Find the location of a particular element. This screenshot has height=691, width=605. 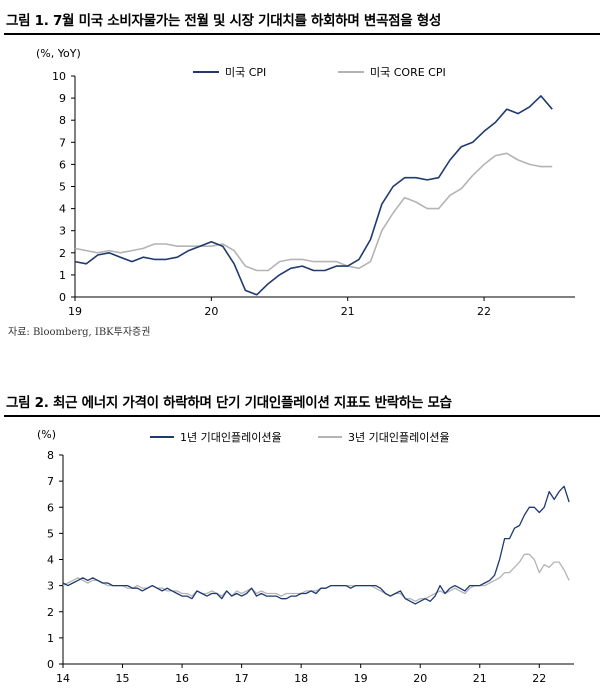

legend-label-2: 3년 기대인플레이션율 is located at coordinates (399, 437).